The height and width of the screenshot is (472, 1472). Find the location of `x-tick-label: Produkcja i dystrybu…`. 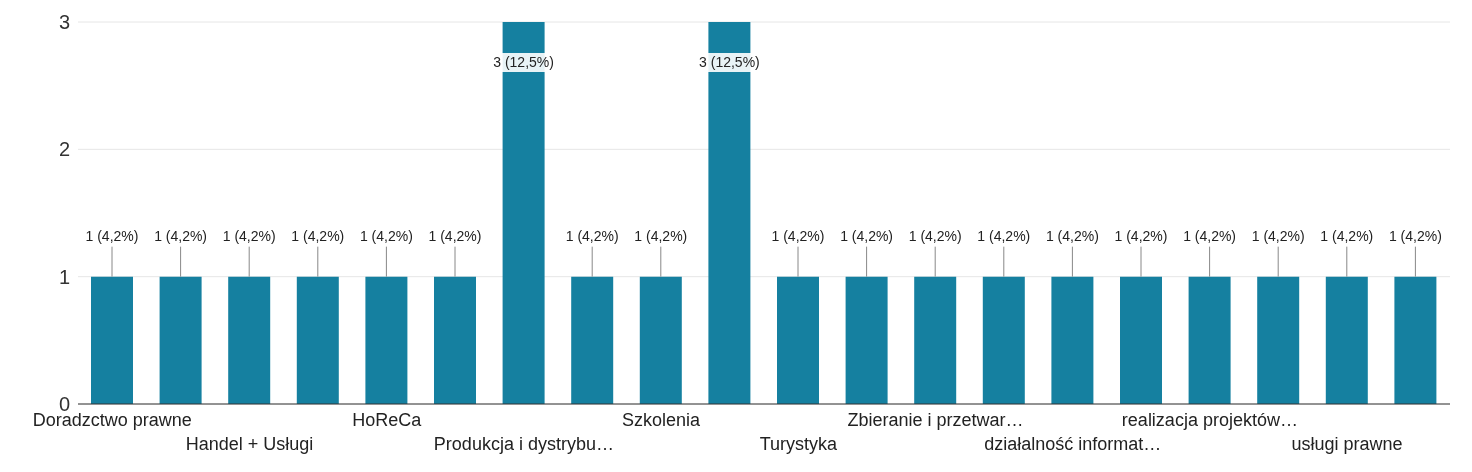

x-tick-label: Produkcja i dystrybu… is located at coordinates (523, 444).